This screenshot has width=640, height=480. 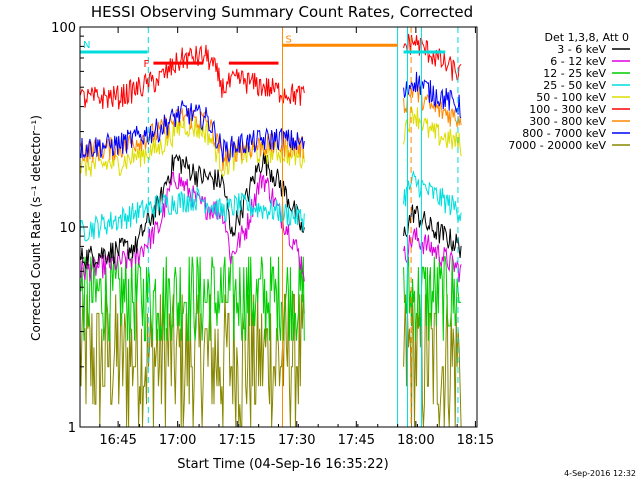 I want to click on series-line-6-12-kev-seg1, so click(x=432, y=255).